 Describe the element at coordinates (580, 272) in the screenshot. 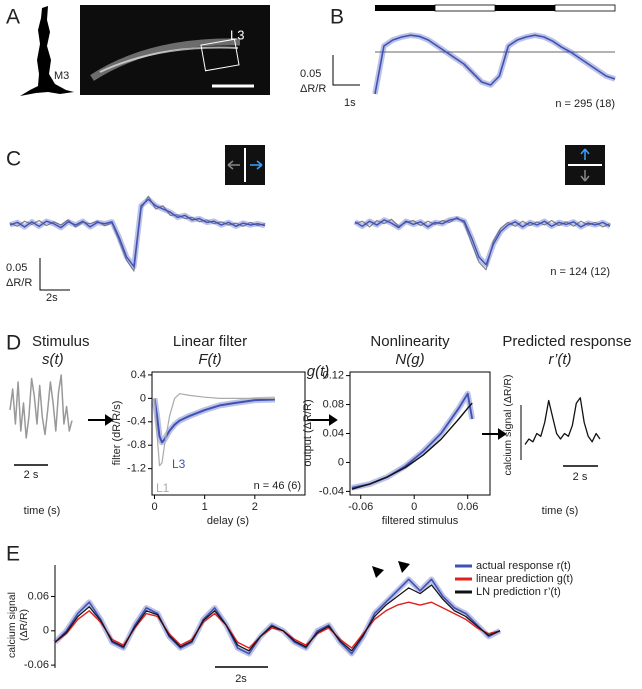

I see `n-label: n = 124 (12)` at that location.